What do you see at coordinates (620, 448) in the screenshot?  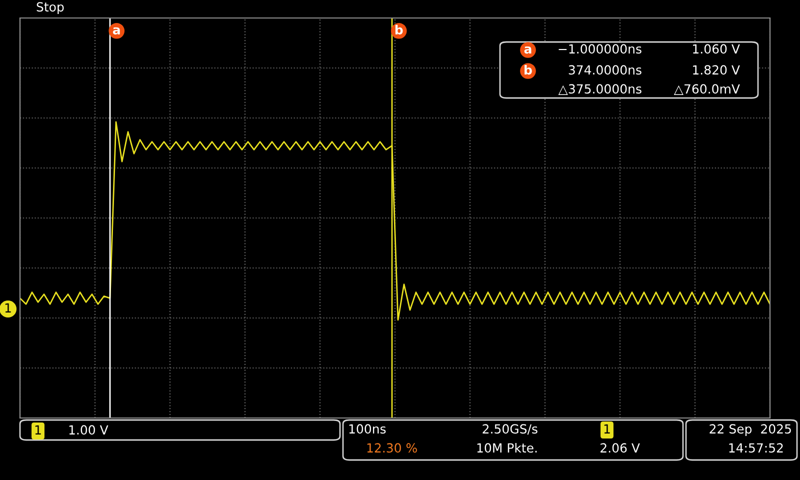 I see `text: 2.06 V` at bounding box center [620, 448].